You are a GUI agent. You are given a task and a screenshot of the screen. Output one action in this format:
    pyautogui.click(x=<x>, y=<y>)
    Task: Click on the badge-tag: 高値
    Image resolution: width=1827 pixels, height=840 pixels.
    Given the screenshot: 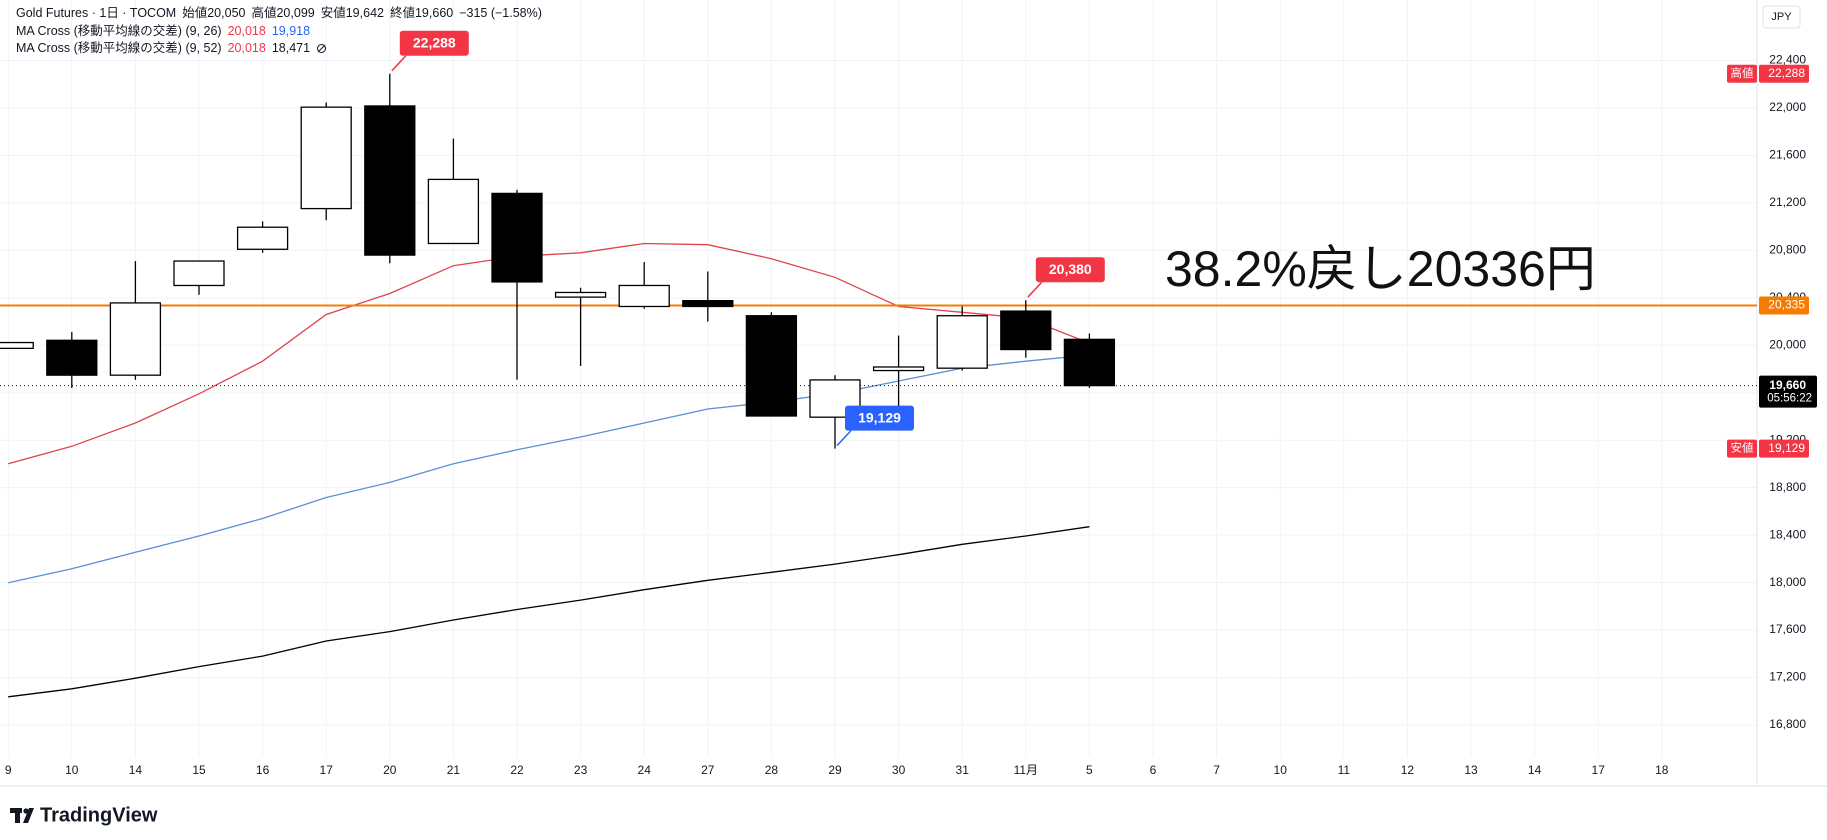 What is the action you would take?
    pyautogui.click(x=1742, y=73)
    